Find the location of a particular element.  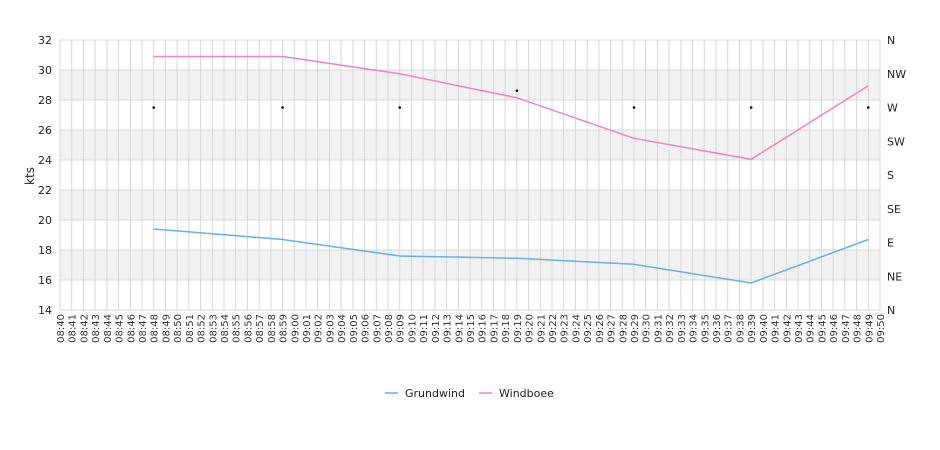

x-tick-label: 09:06 is located at coordinates (366, 328).